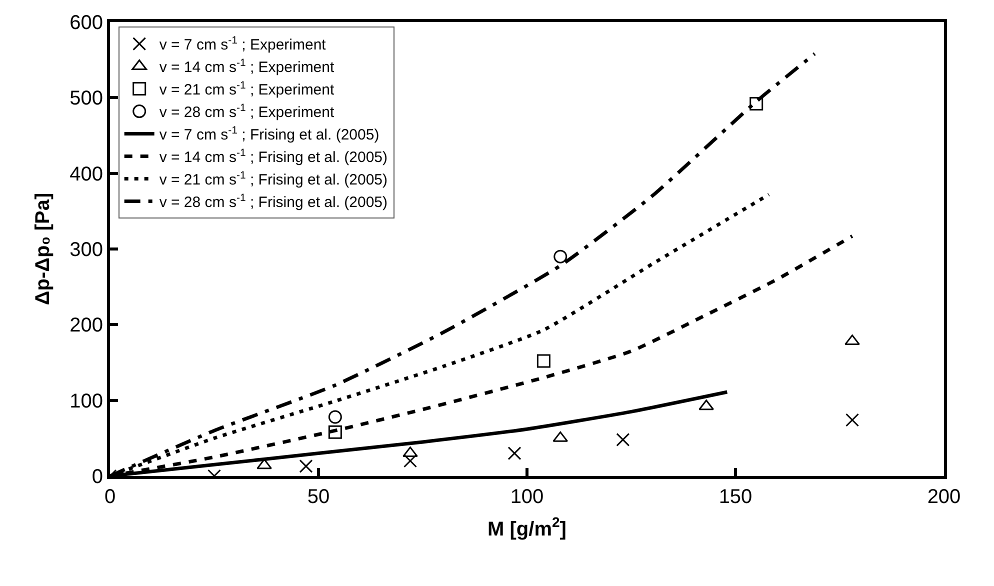 This screenshot has height=586, width=994. Describe the element at coordinates (97, 477) in the screenshot. I see `y-tick-label: 0` at that location.